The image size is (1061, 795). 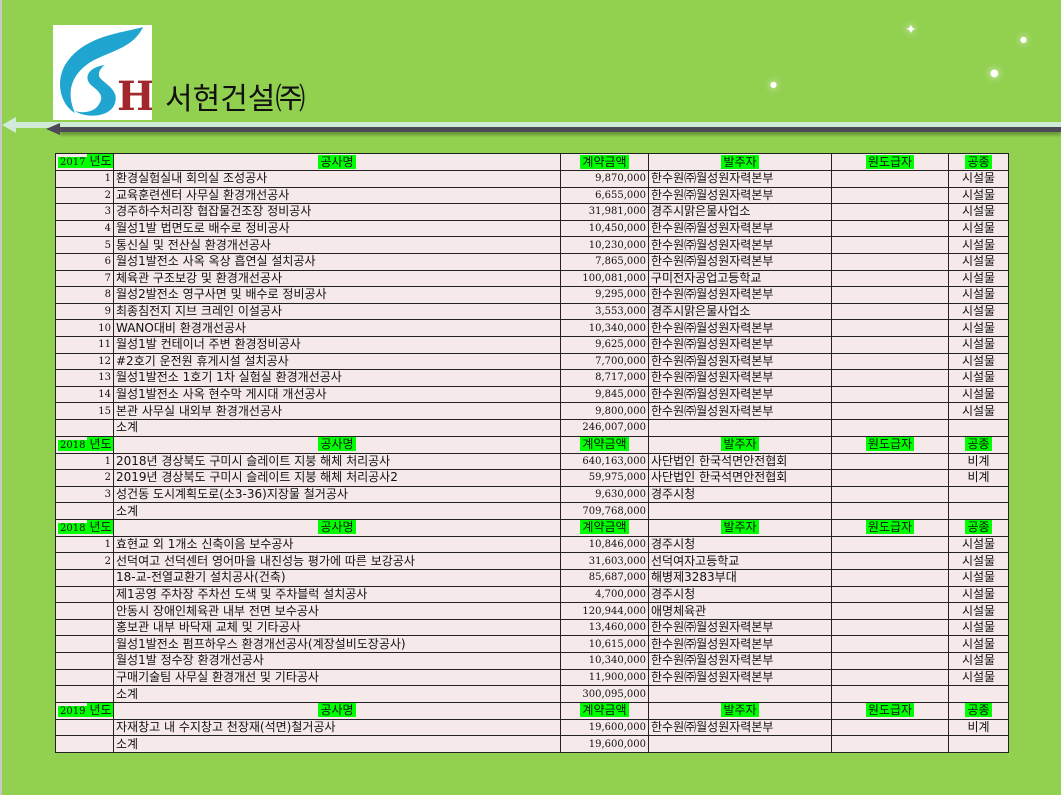 I want to click on contract-amount: 640,163,000, so click(x=604, y=461).